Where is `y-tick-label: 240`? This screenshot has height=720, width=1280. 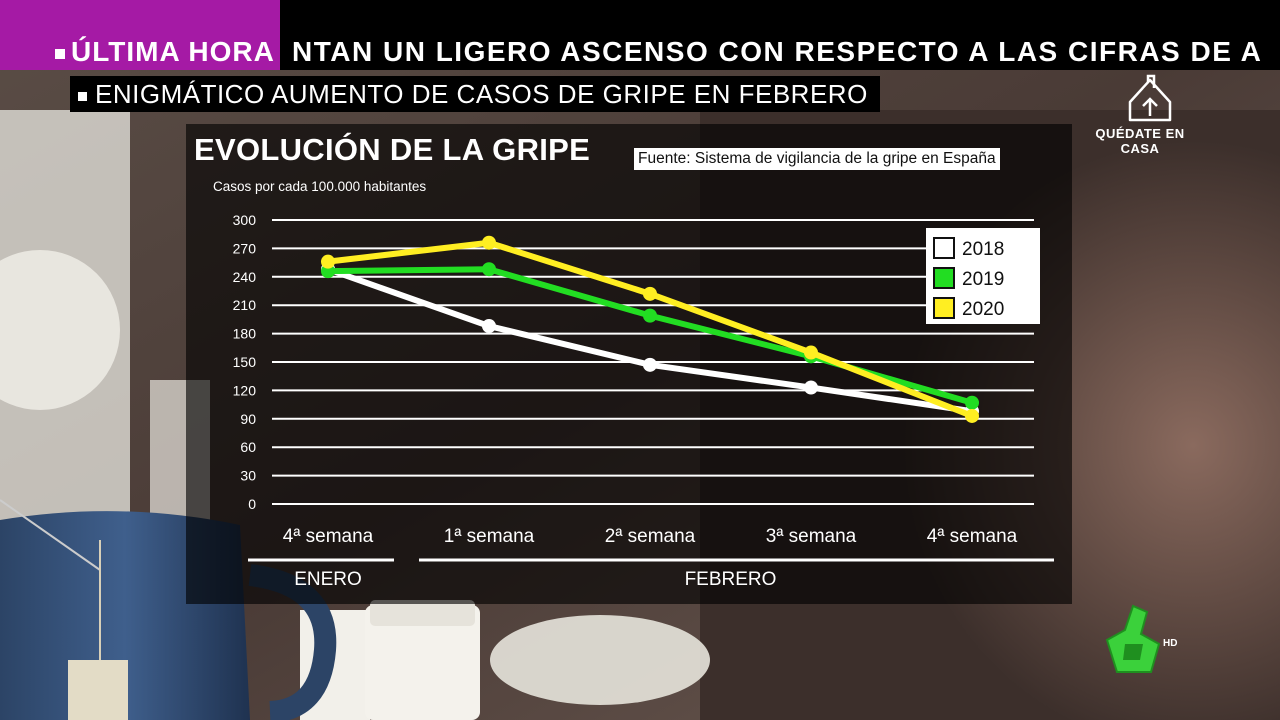
y-tick-label: 240 is located at coordinates (245, 277).